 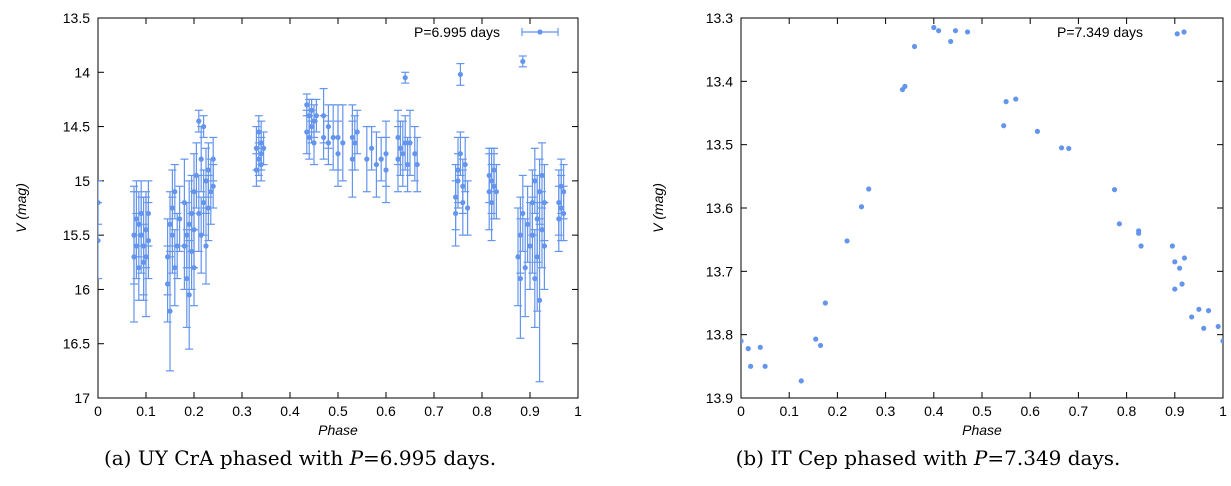 I want to click on y-tick-label: 13.4, so click(x=719, y=81).